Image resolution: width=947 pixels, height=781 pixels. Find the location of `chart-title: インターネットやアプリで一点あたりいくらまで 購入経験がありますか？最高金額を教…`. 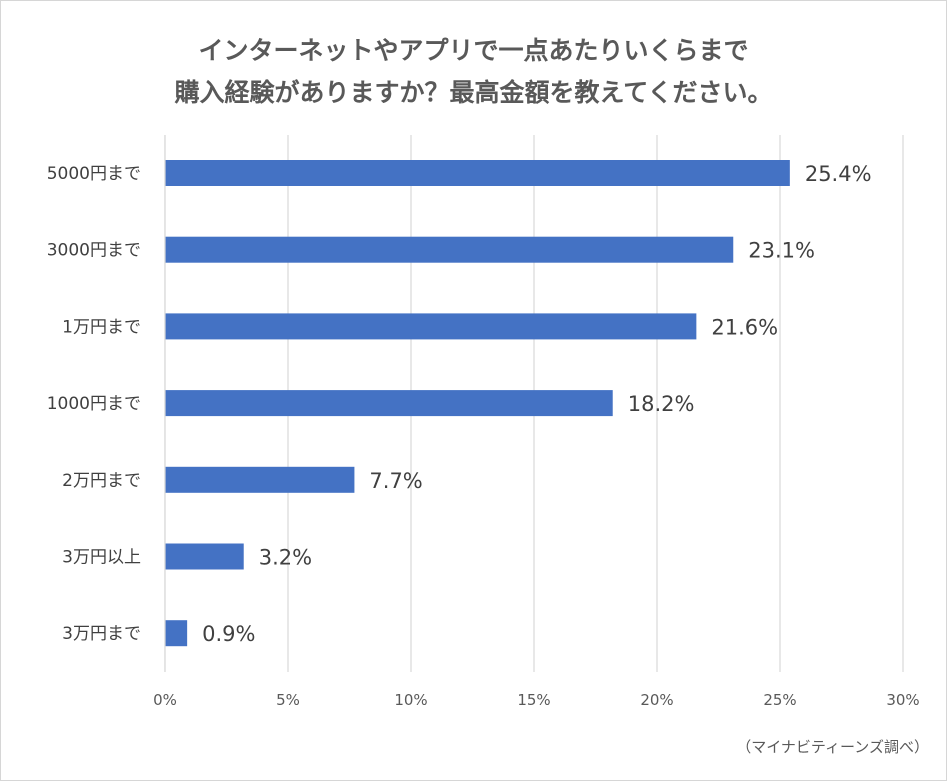

chart-title: インターネットやアプリで一点あたりいくらまで 購入経験がありますか？最高金額を教… is located at coordinates (473, 72).